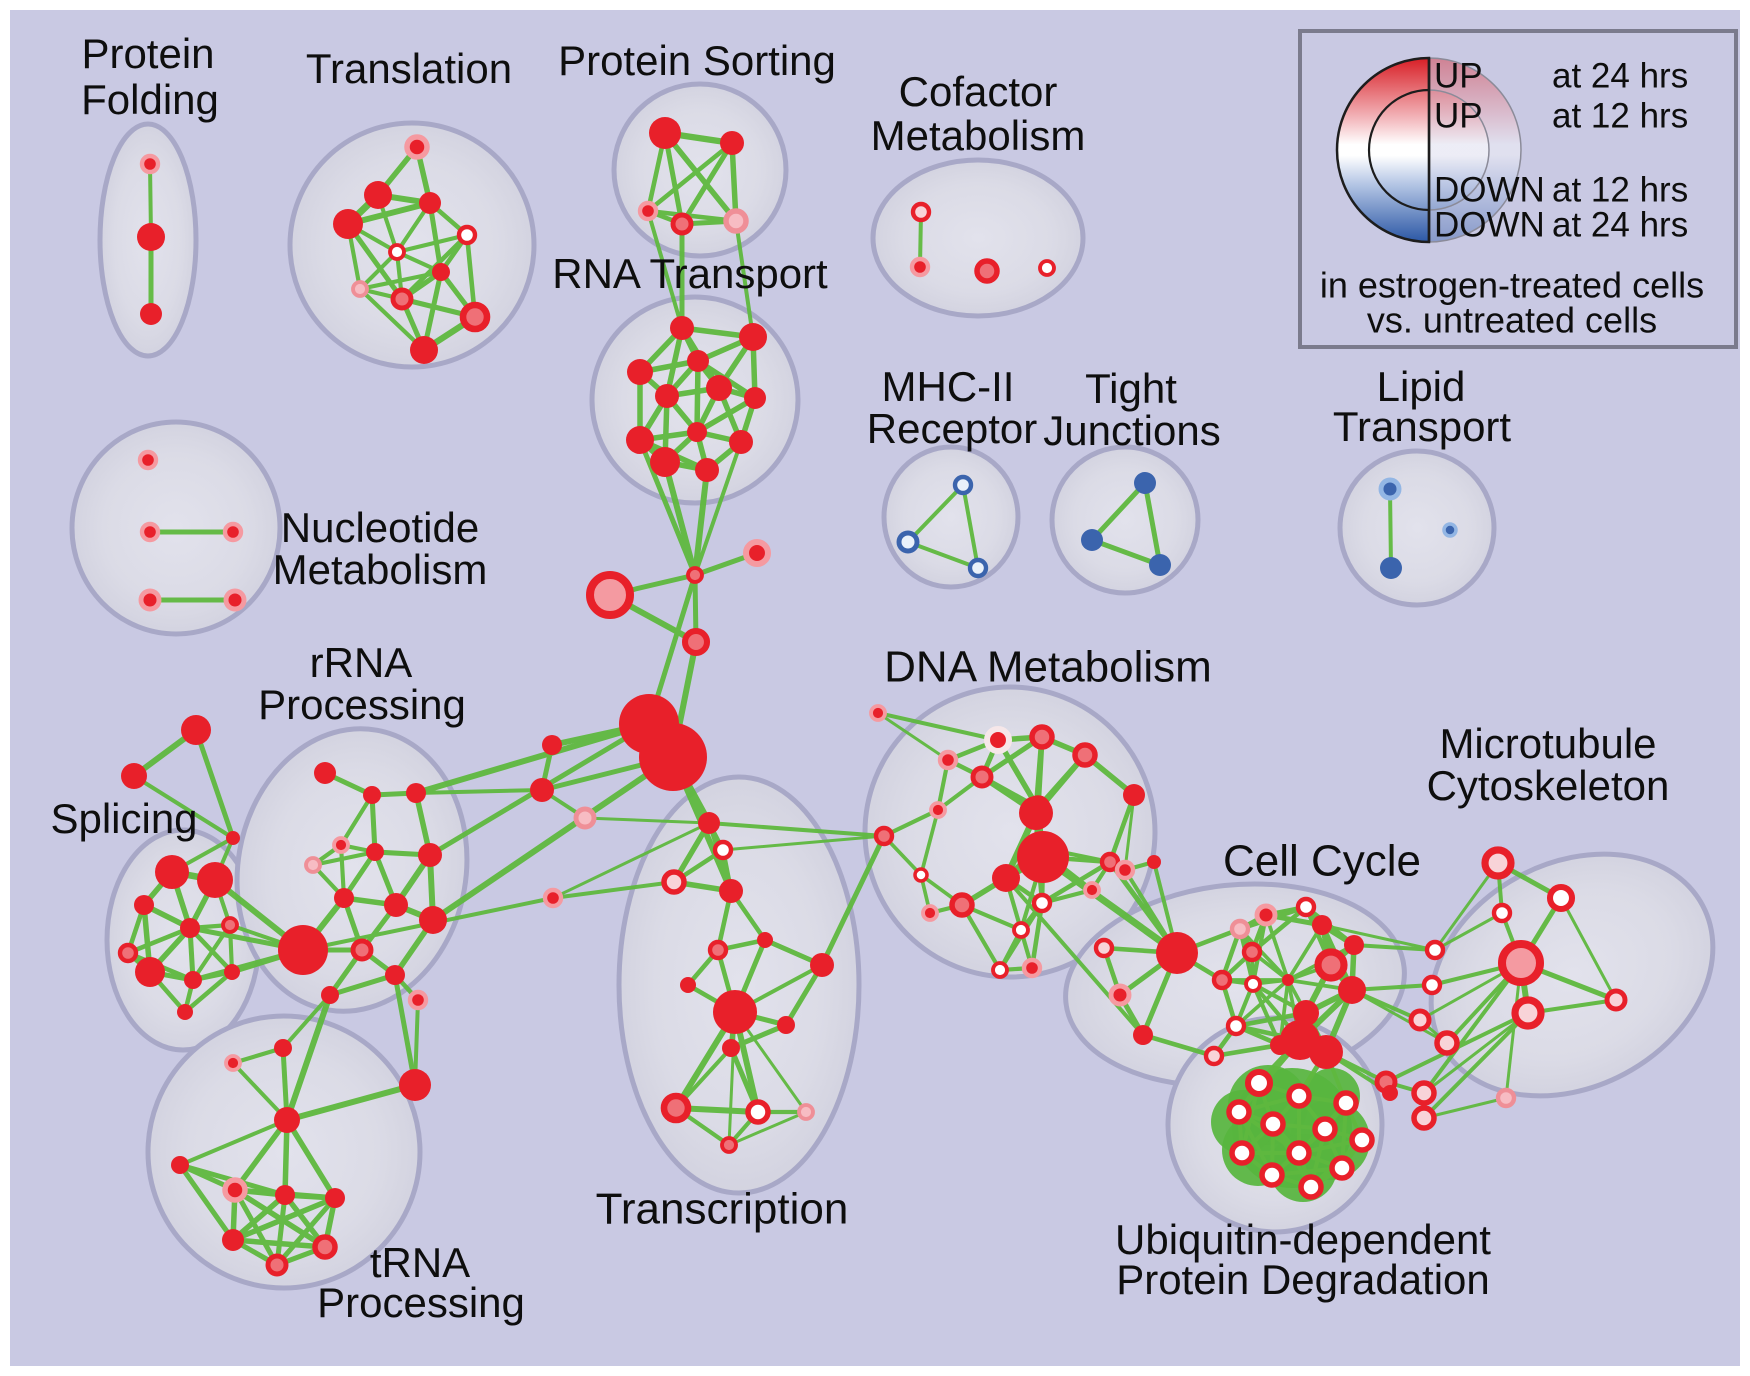 This screenshot has width=1750, height=1376. Describe the element at coordinates (362, 985) in the screenshot. I see `mesh-edge-rrna-processing` at that location.